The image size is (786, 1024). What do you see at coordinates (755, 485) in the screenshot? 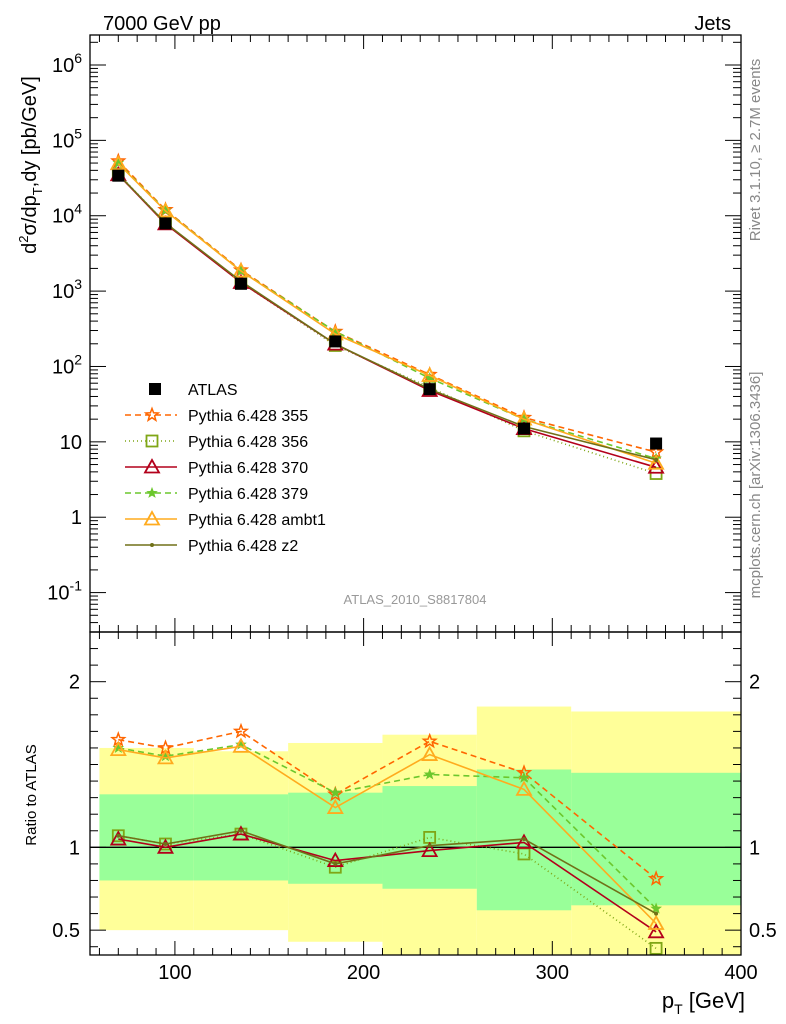
I see `mcplots-label: mcplots.cern.ch [arXiv:1306.3436]` at bounding box center [755, 485].